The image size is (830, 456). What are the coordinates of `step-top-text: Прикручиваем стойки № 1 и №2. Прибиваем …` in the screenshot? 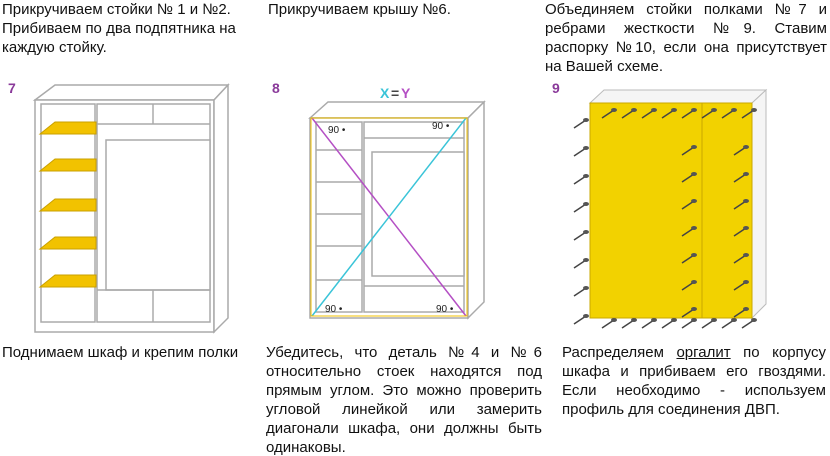 It's located at (119, 28).